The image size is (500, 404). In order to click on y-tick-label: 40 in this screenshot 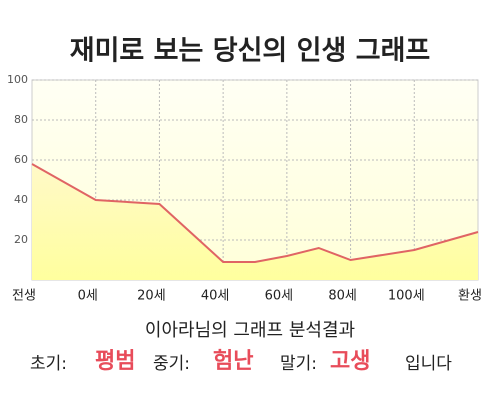, I will do `click(21, 199)`.